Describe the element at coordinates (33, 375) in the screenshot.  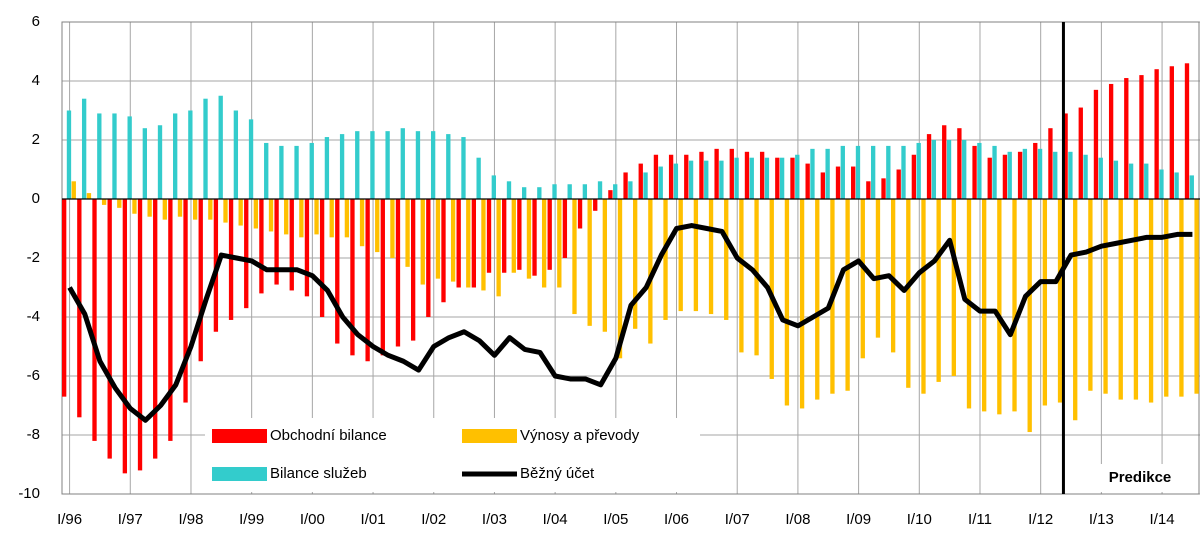
I see `y-tick-label: -6` at that location.